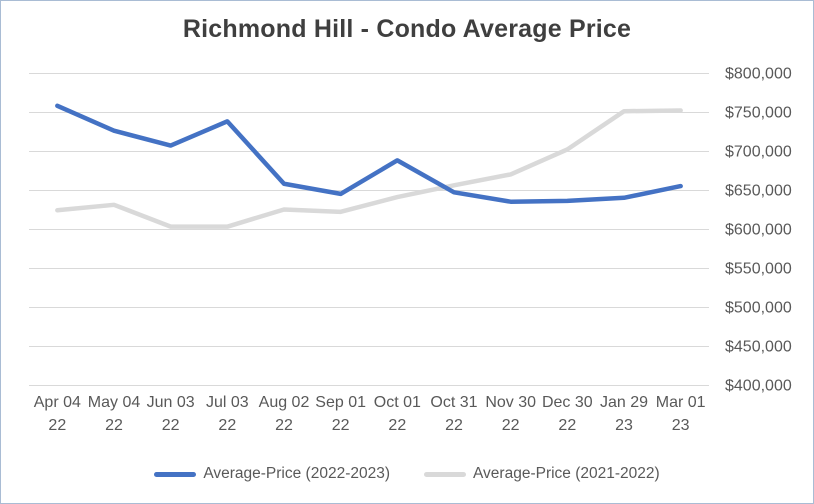 This screenshot has width=814, height=504. What do you see at coordinates (227, 414) in the screenshot?
I see `x-axis-tick-label: Jul 03 22` at bounding box center [227, 414].